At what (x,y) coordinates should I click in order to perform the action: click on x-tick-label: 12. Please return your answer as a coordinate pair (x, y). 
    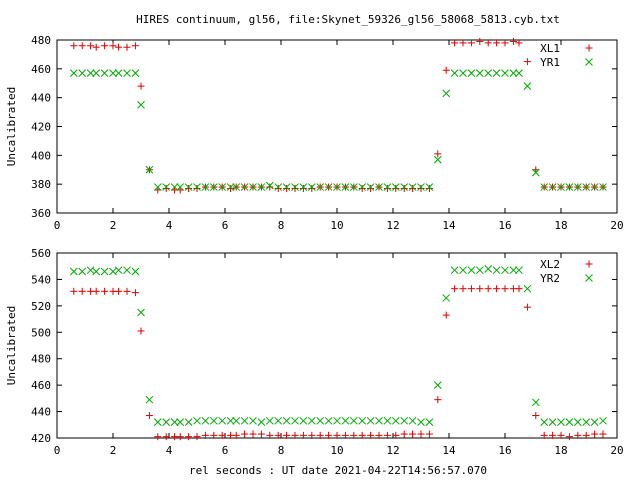
    Looking at the image, I should click on (392, 225).